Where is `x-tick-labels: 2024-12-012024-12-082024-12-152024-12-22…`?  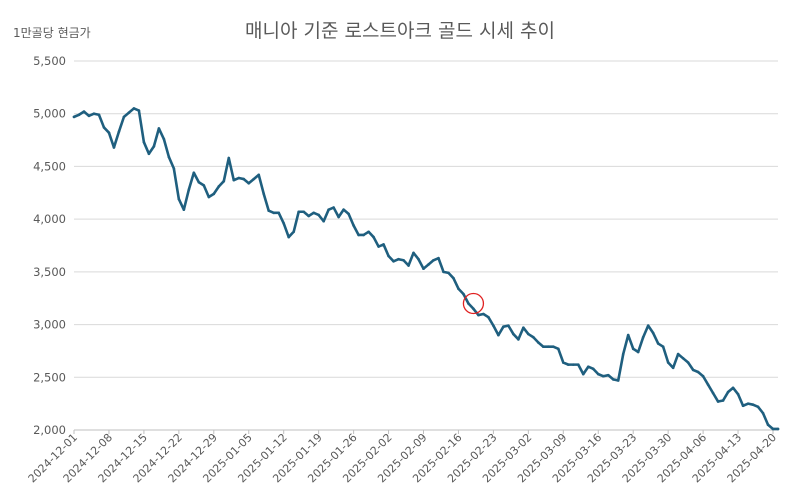 x-tick-labels: 2024-12-012024-12-082024-12-152024-12-22… is located at coordinates (402, 457).